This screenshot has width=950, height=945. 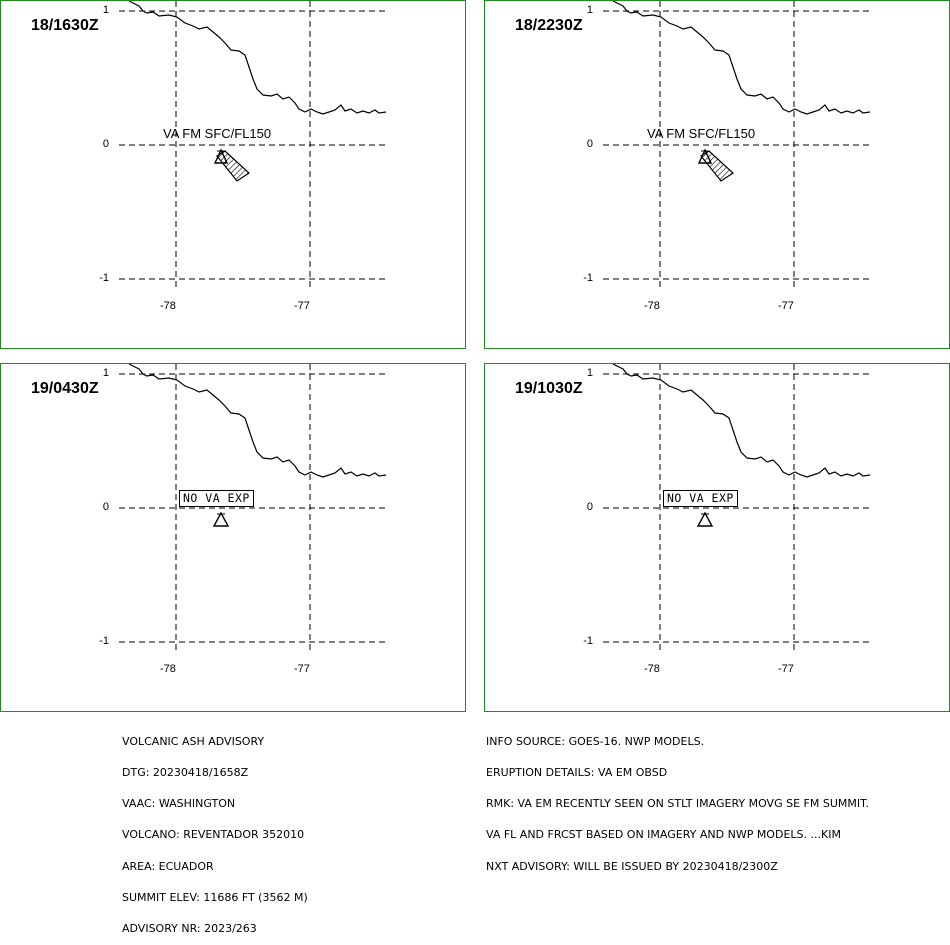 What do you see at coordinates (65, 25) in the screenshot?
I see `forecast-time-label: 18/1630Z` at bounding box center [65, 25].